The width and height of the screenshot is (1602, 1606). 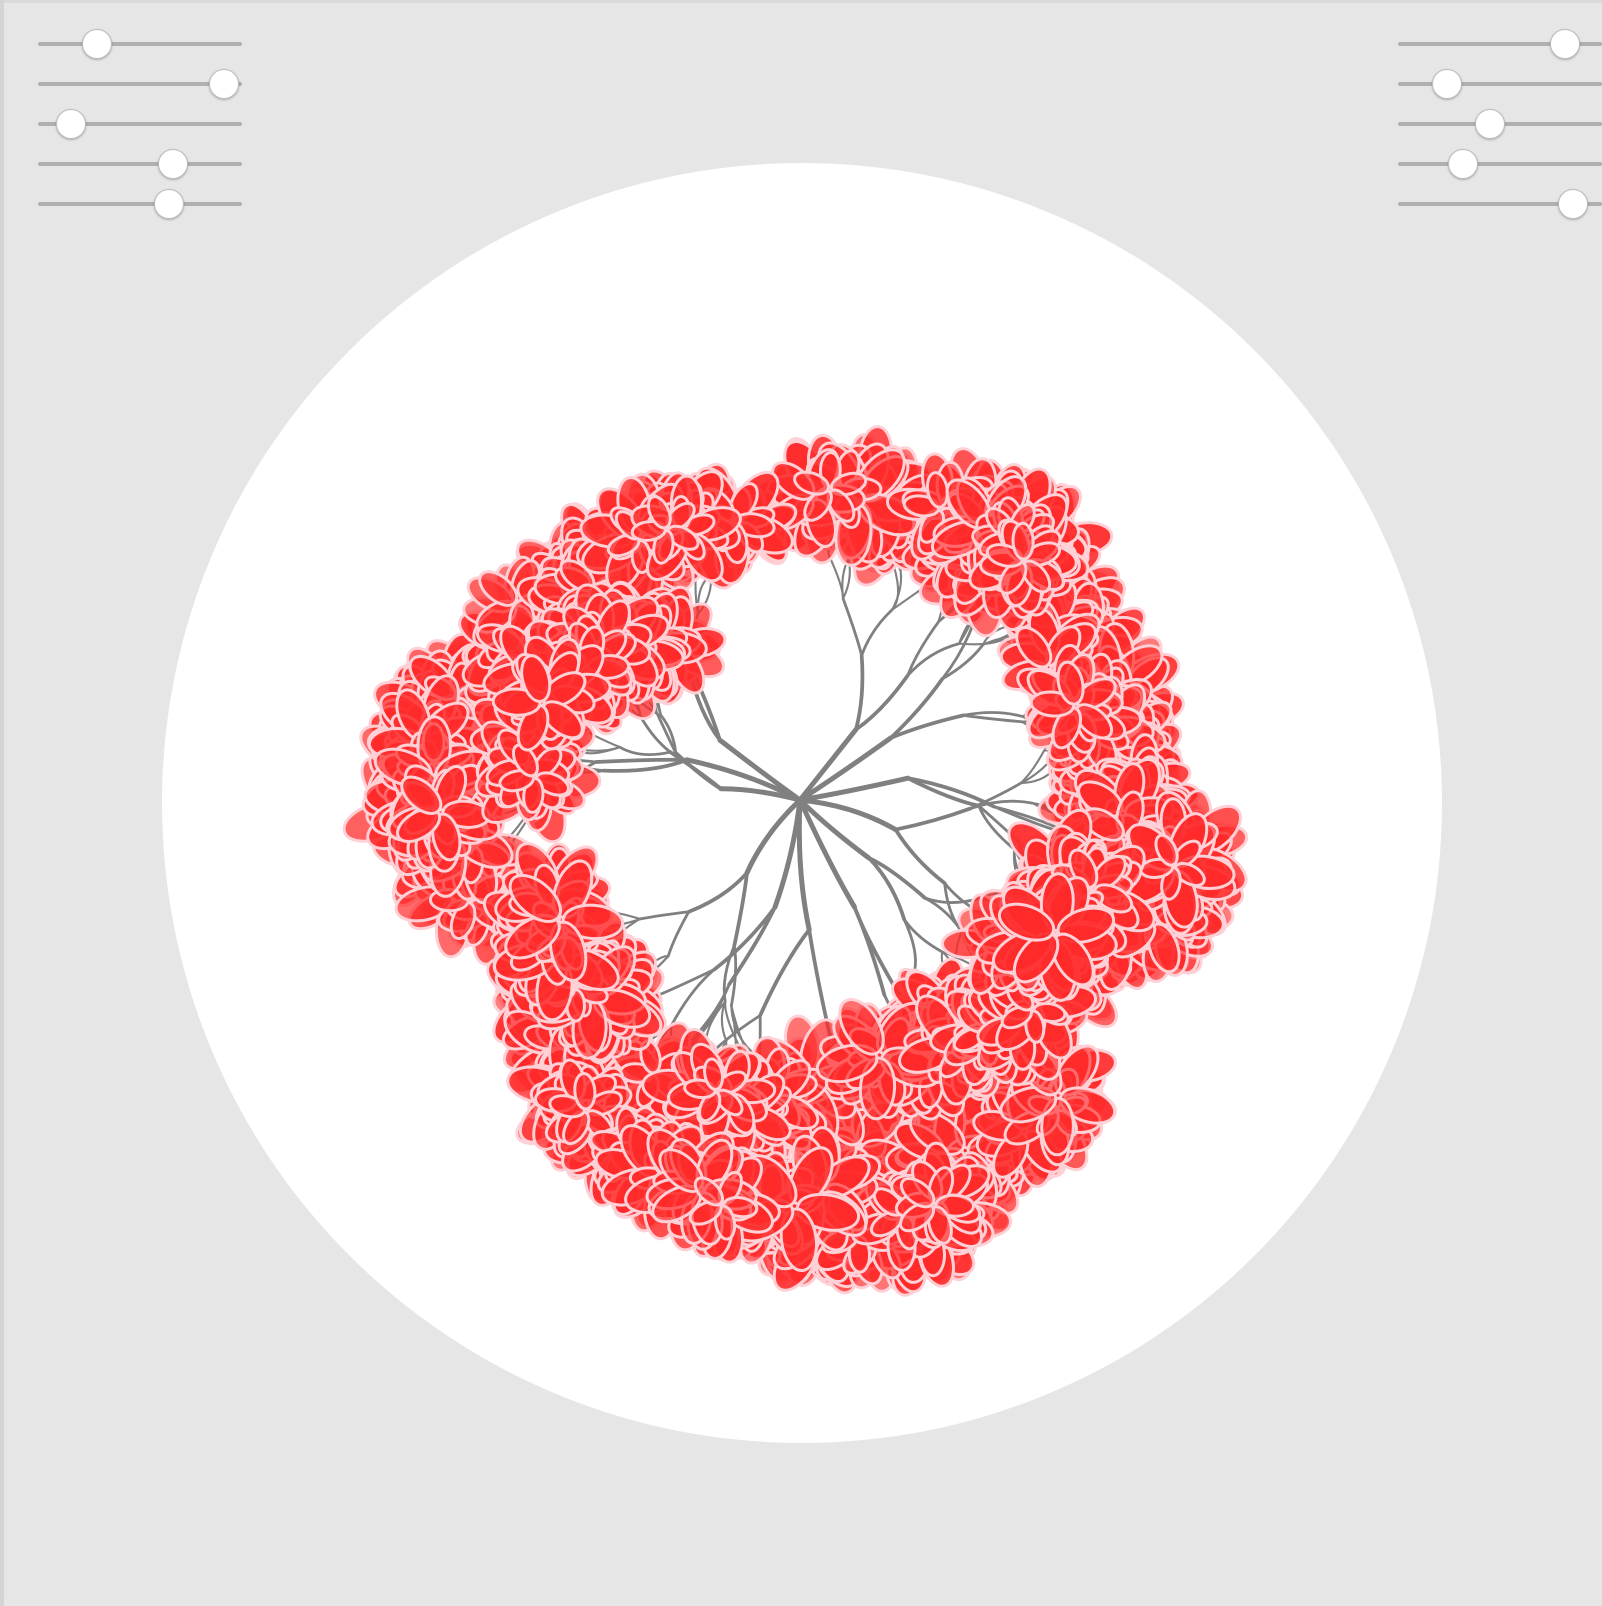 What do you see at coordinates (1023, 541) in the screenshot?
I see `petal` at bounding box center [1023, 541].